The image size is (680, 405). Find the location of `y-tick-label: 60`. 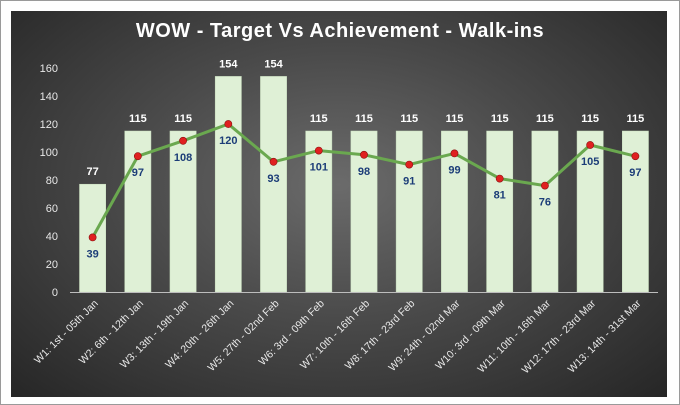

y-tick-label: 60 is located at coordinates (52, 209).